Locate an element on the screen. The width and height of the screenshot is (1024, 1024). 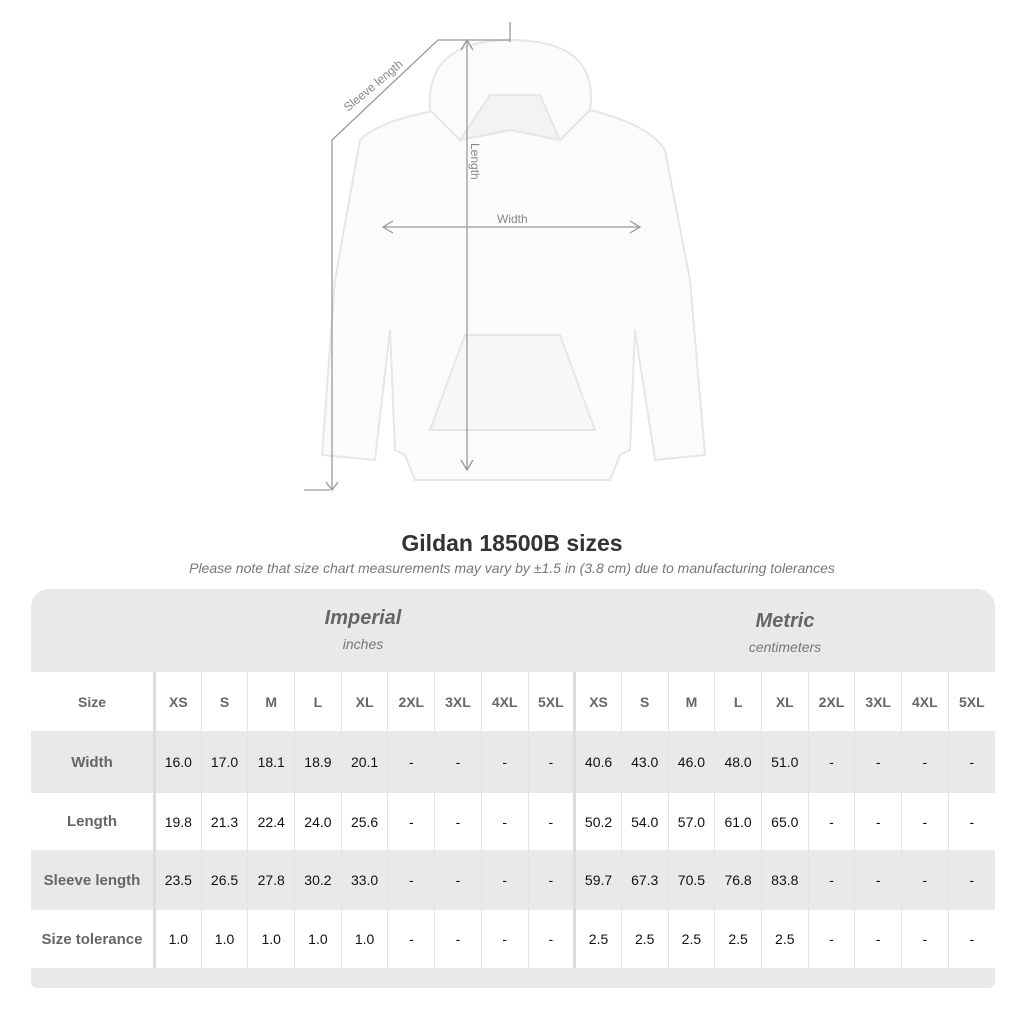
imperial-value: 24.0 is located at coordinates (318, 821).